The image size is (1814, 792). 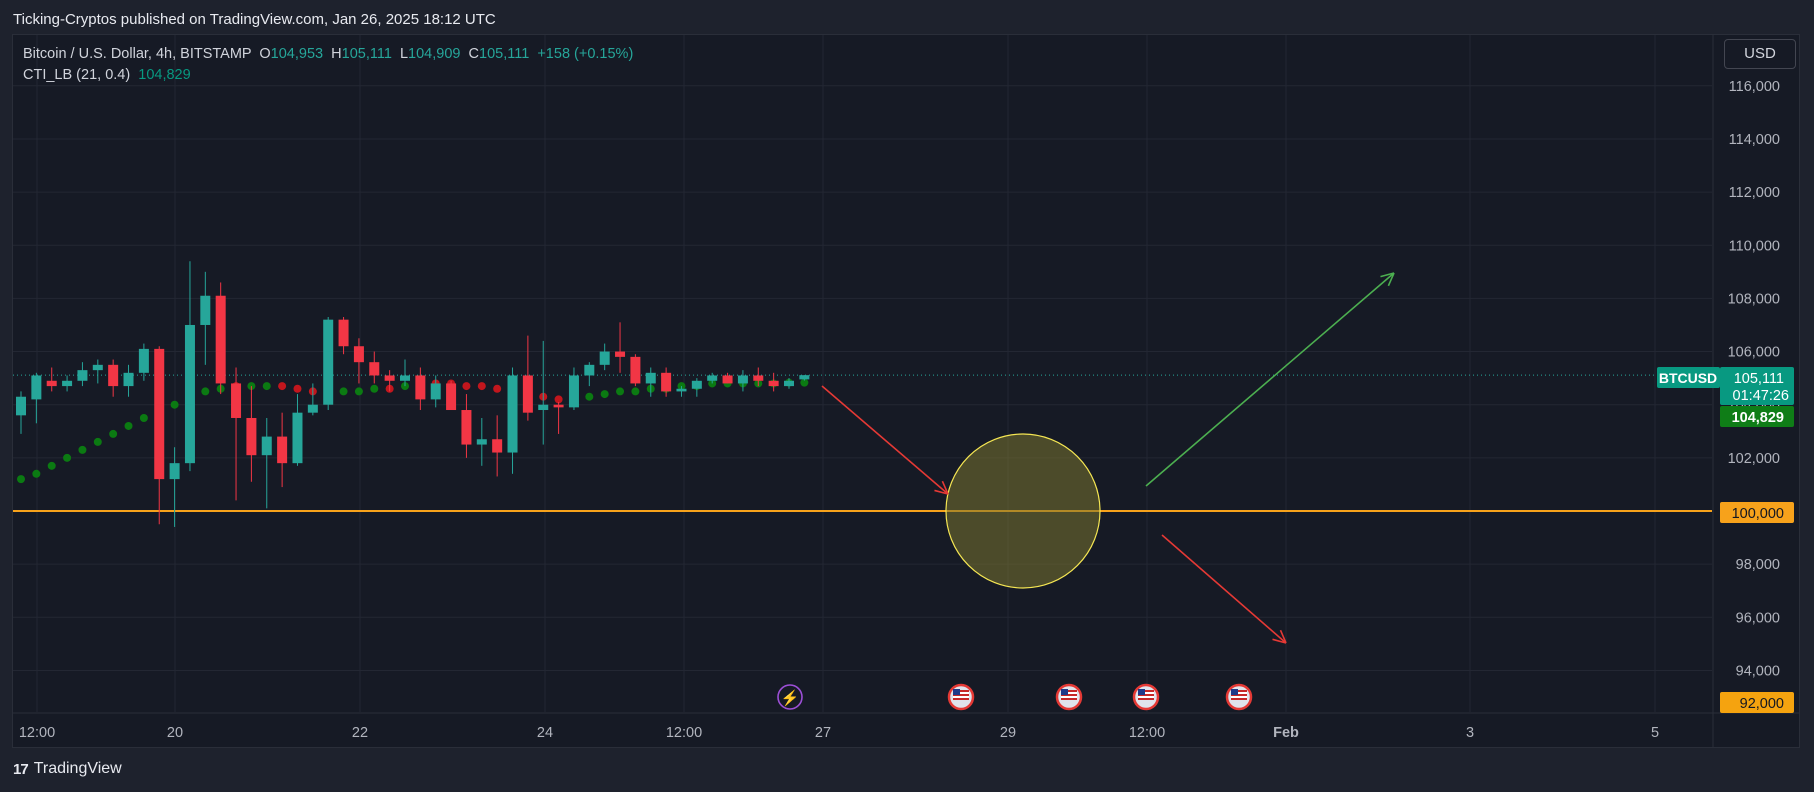 I want to click on open-value: 104,953, so click(x=297, y=54).